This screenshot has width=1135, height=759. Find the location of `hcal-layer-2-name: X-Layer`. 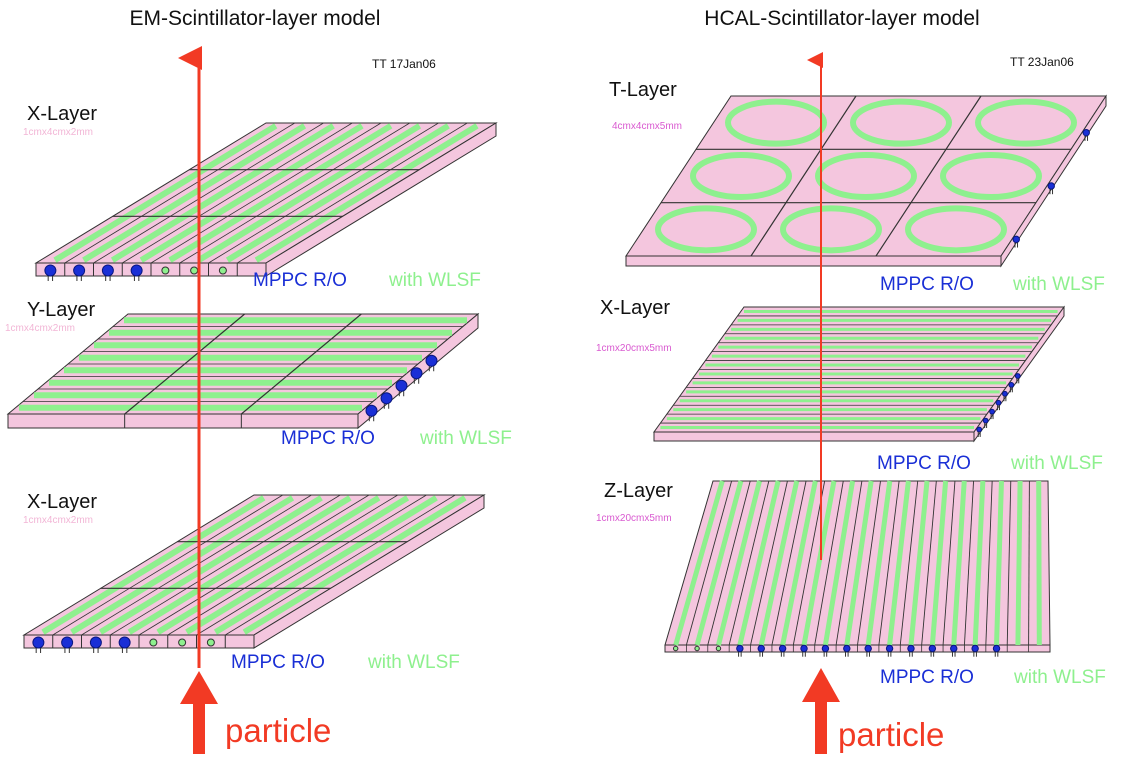

hcal-layer-2-name: X-Layer is located at coordinates (635, 308).